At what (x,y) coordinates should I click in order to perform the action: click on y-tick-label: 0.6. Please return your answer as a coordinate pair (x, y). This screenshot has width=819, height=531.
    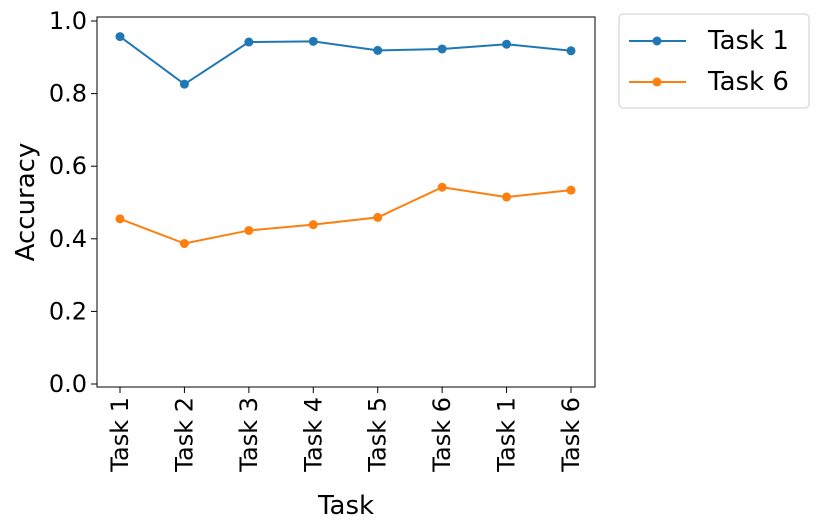
    Looking at the image, I should click on (68, 166).